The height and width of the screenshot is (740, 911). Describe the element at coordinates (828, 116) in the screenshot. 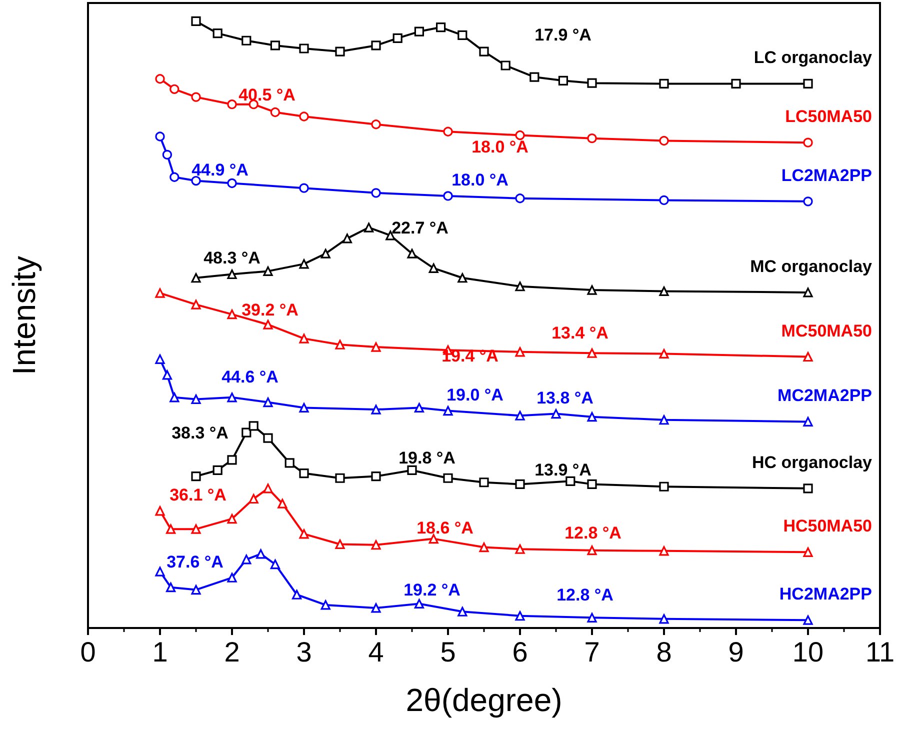

I see `series-label: LC50MA50` at that location.